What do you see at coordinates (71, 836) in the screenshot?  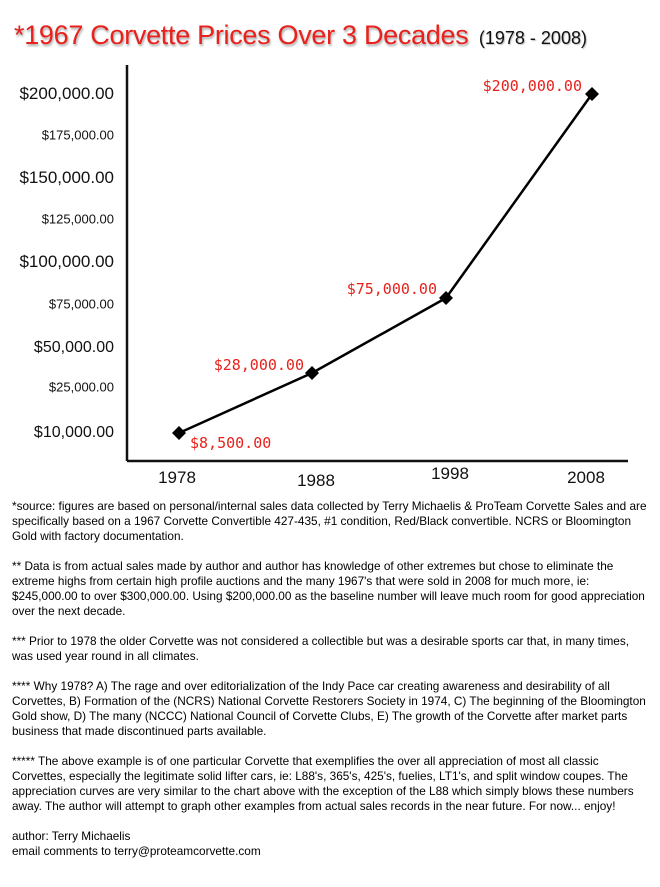 I see `author-line: author: Terry Michaelis` at bounding box center [71, 836].